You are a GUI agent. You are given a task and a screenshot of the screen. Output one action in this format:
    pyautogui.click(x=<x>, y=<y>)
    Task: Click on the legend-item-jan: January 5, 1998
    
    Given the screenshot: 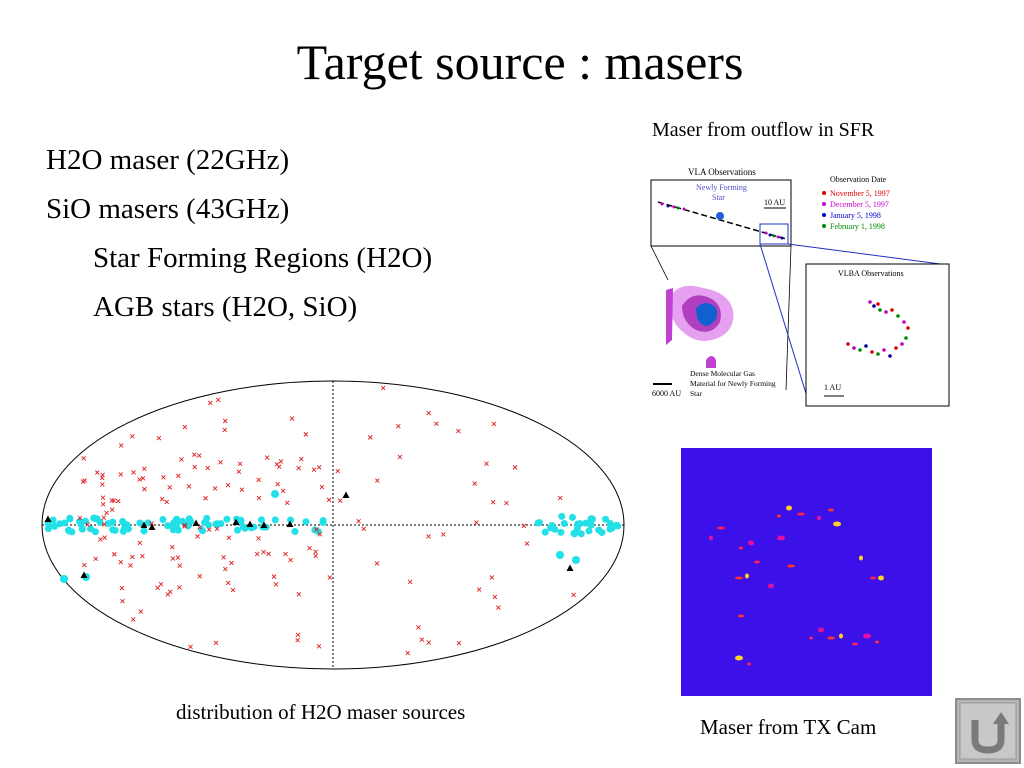 What is the action you would take?
    pyautogui.click(x=855, y=215)
    